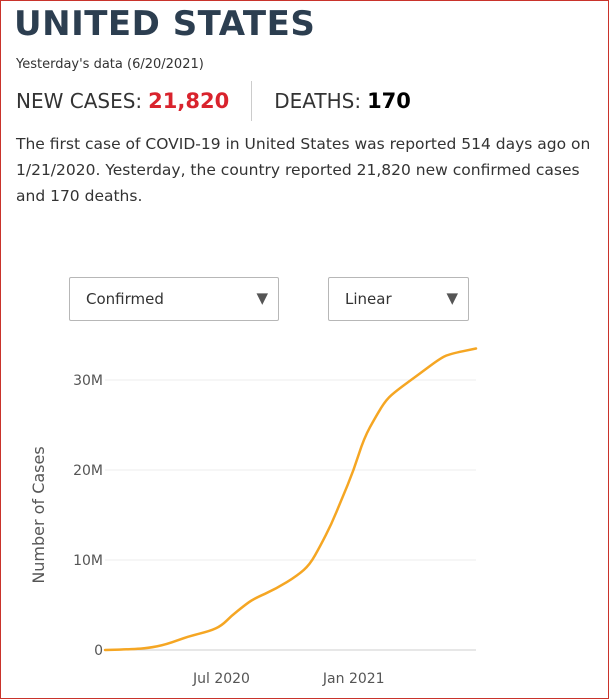  What do you see at coordinates (174, 299) in the screenshot?
I see `metric-select: Confirmed ▼` at bounding box center [174, 299].